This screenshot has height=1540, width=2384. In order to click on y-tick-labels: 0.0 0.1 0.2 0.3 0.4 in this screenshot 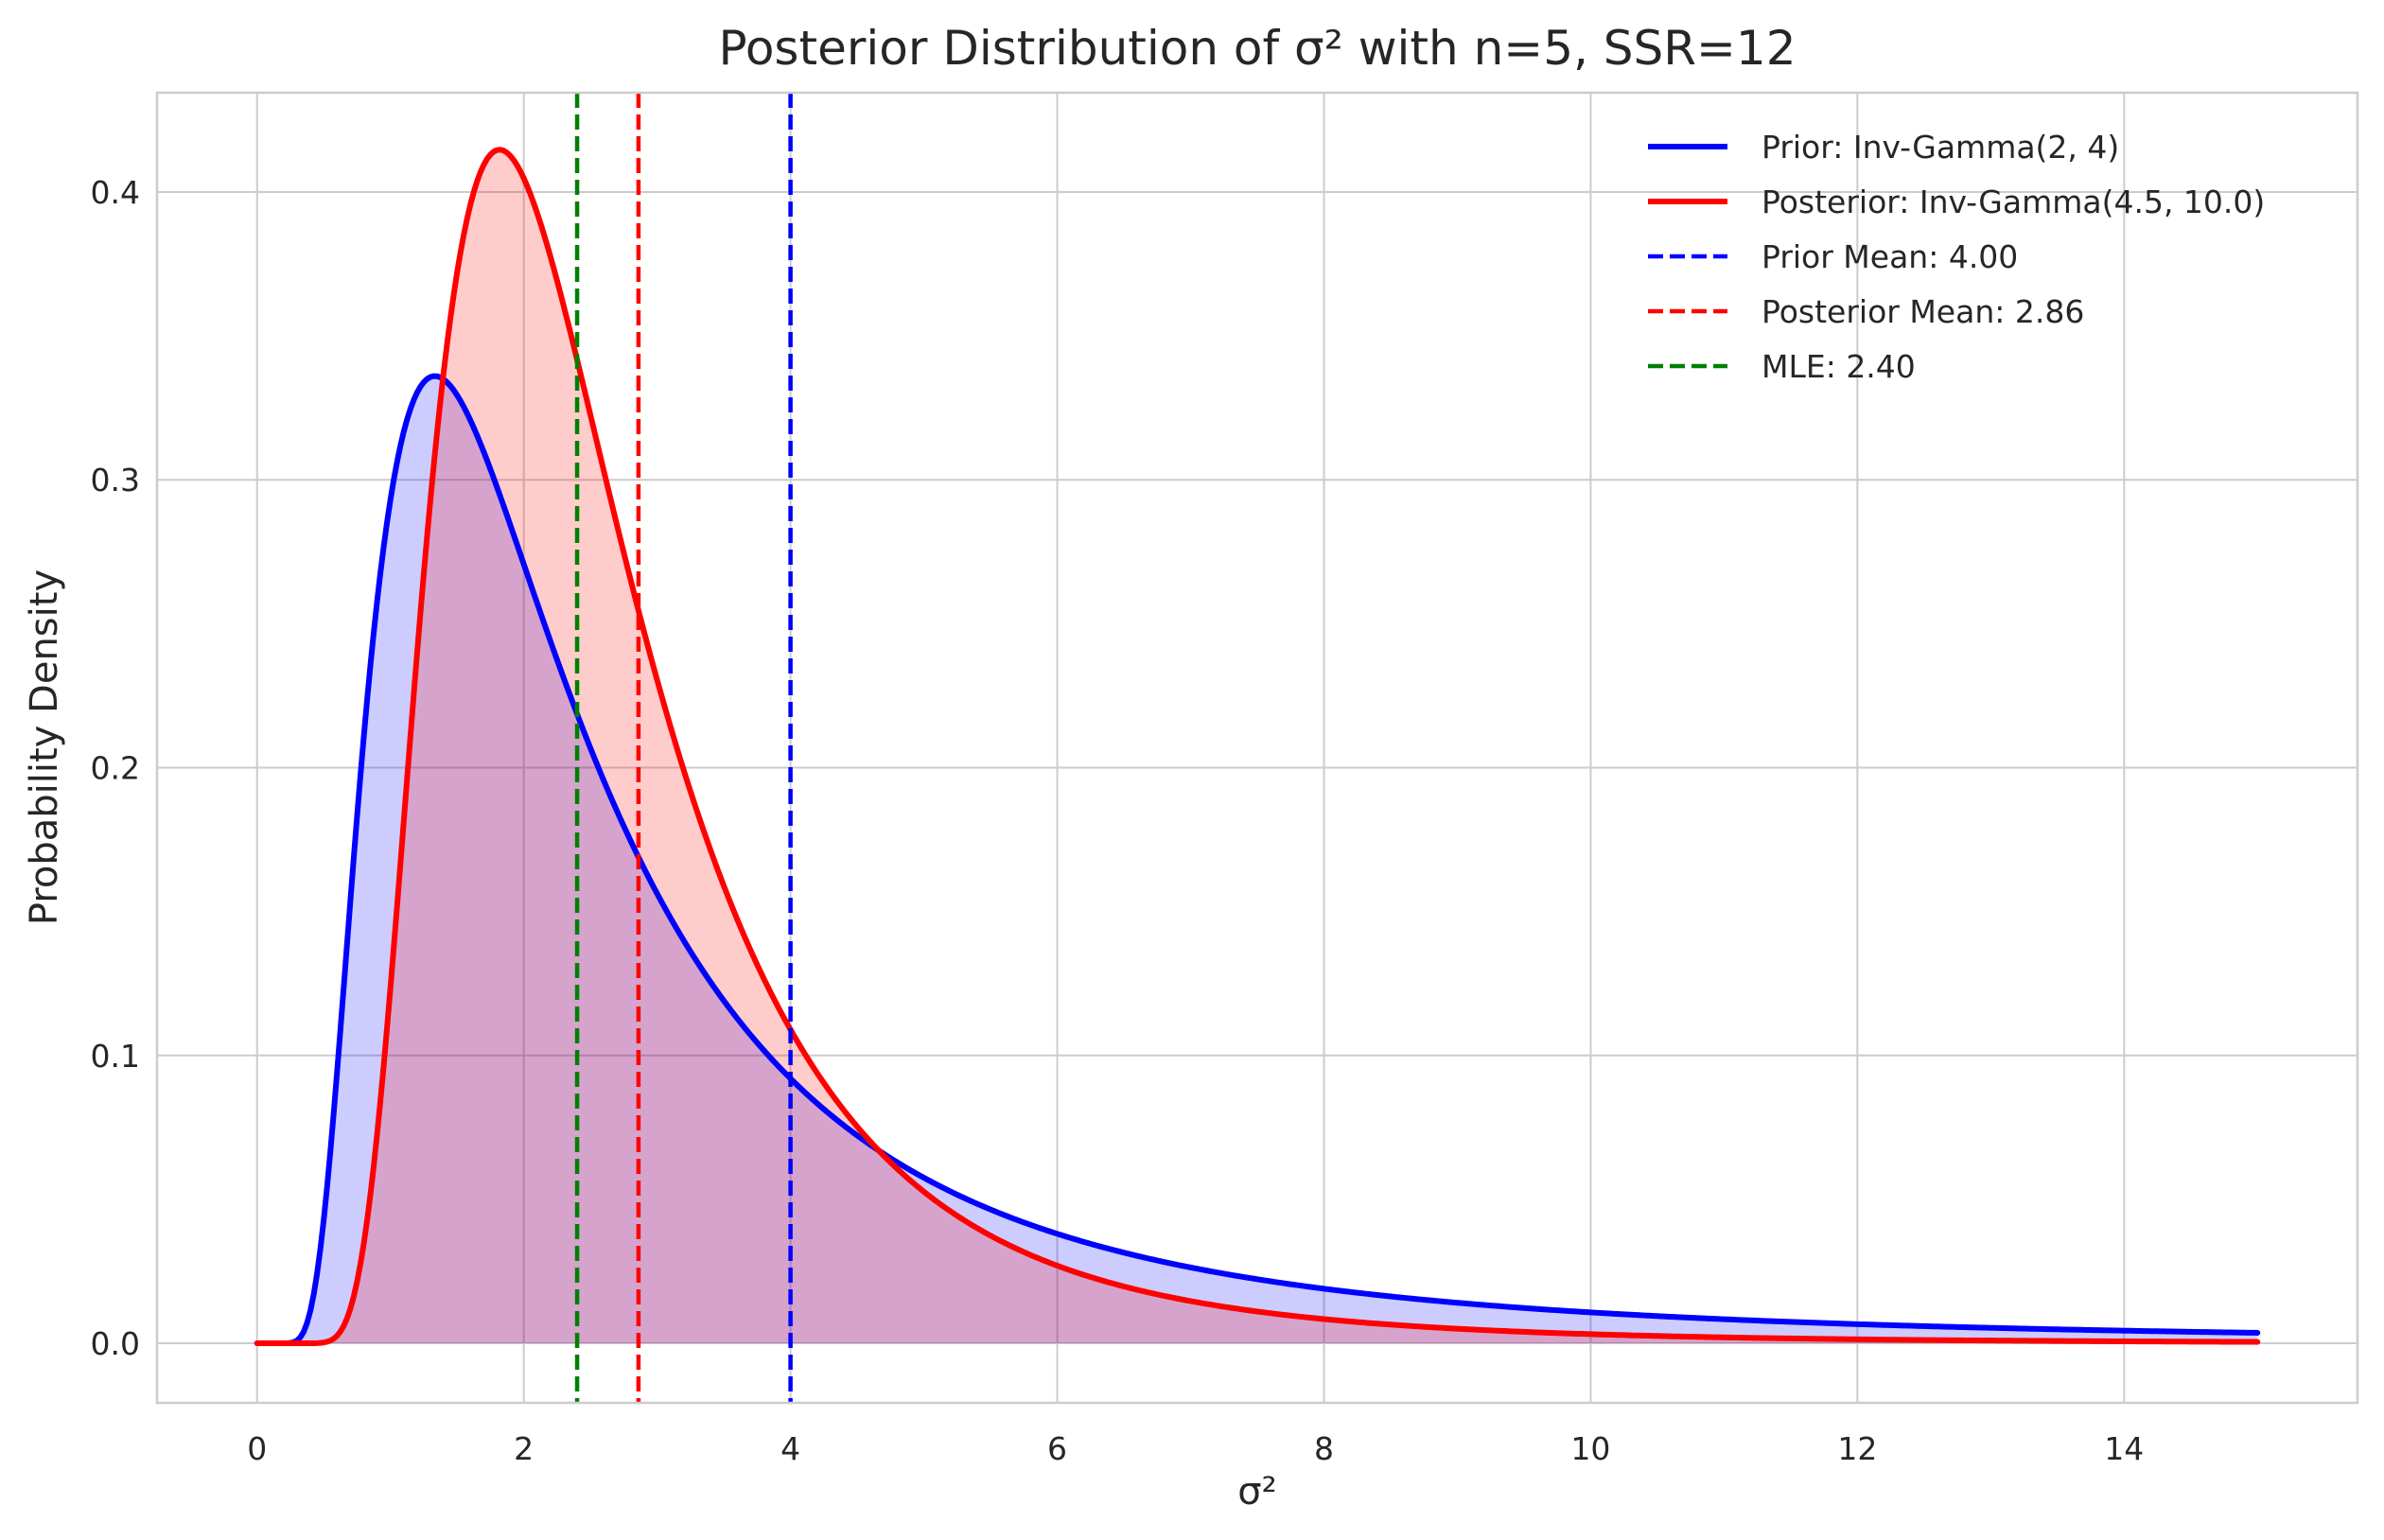, I will do `click(115, 768)`.